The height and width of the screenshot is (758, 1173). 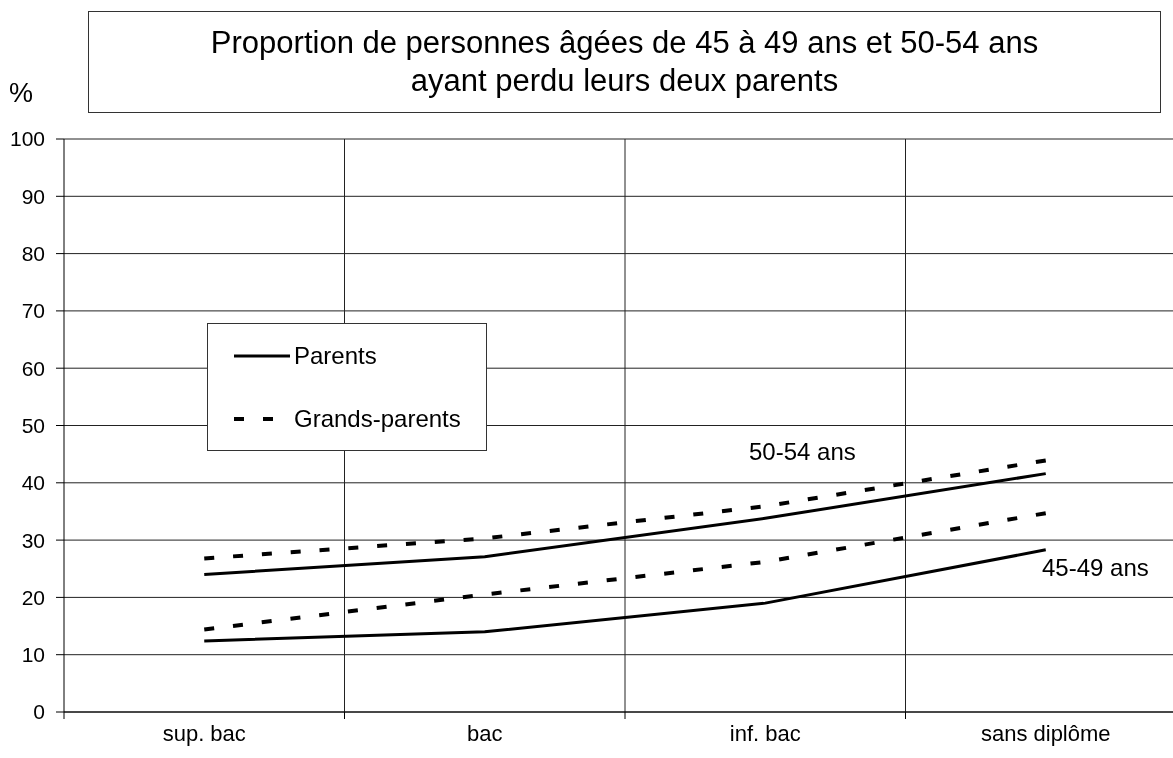 I want to click on line-series, so click(x=625, y=509).